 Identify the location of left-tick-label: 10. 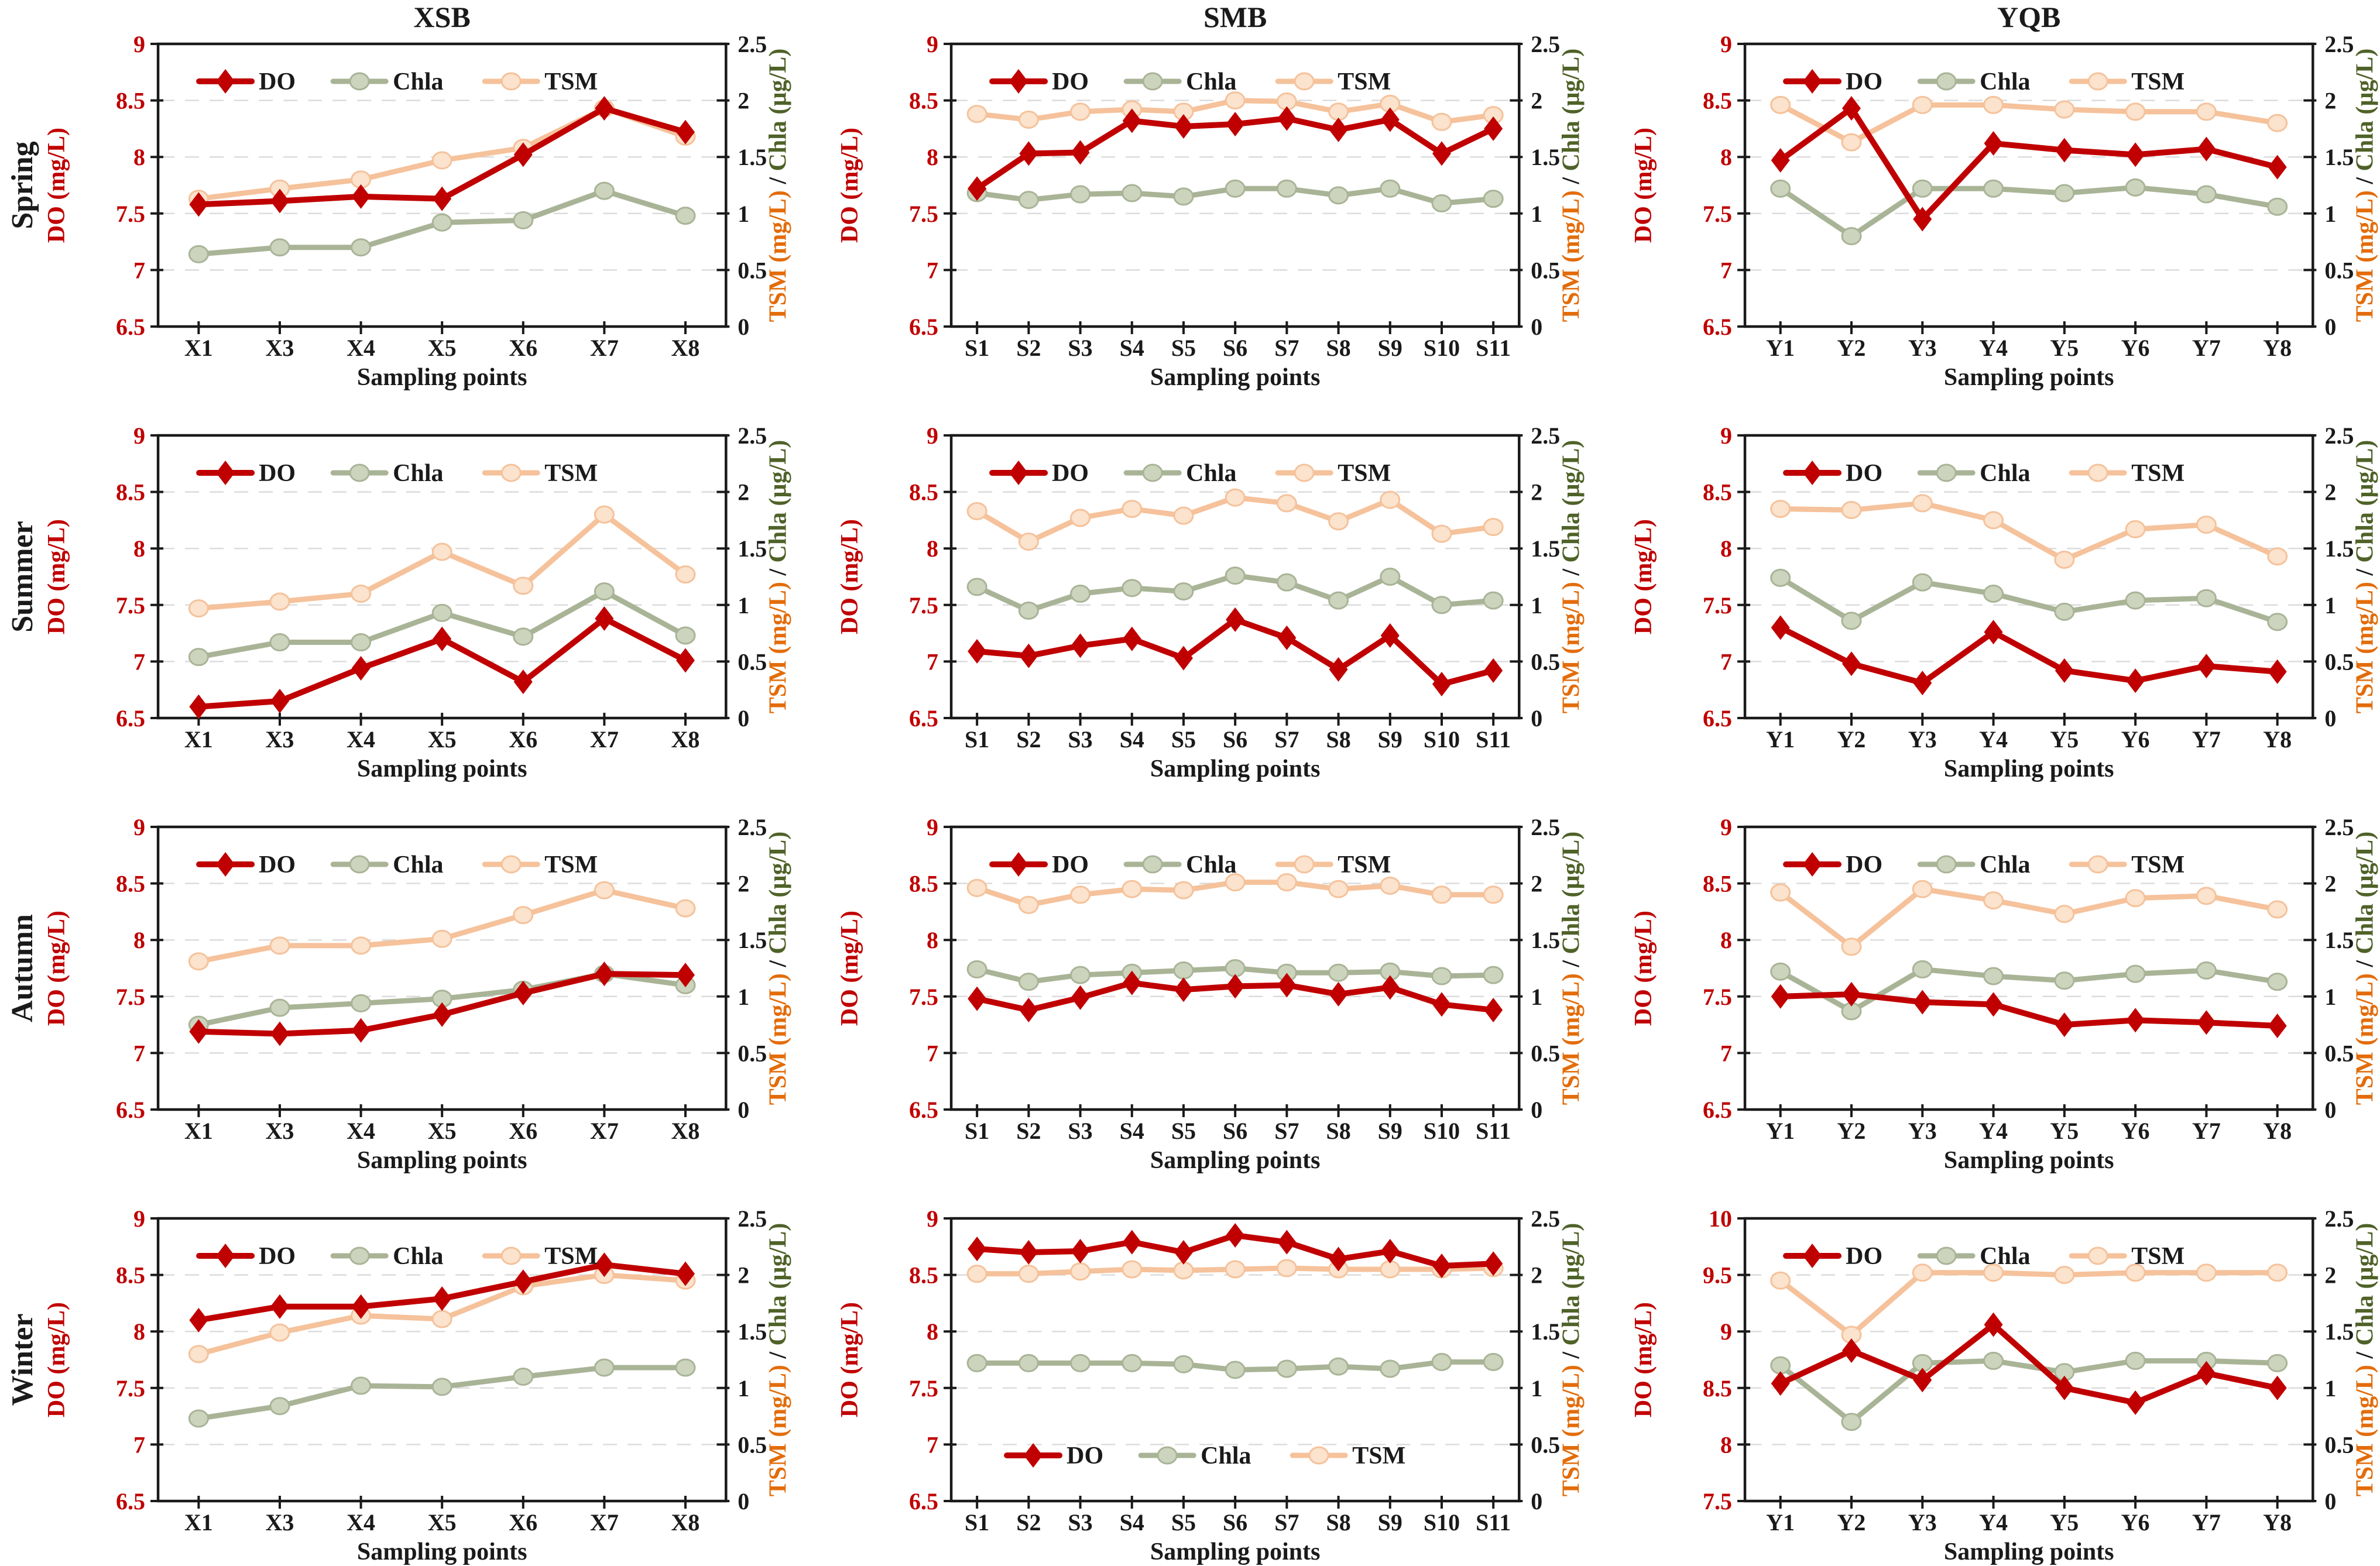
(1720, 1219).